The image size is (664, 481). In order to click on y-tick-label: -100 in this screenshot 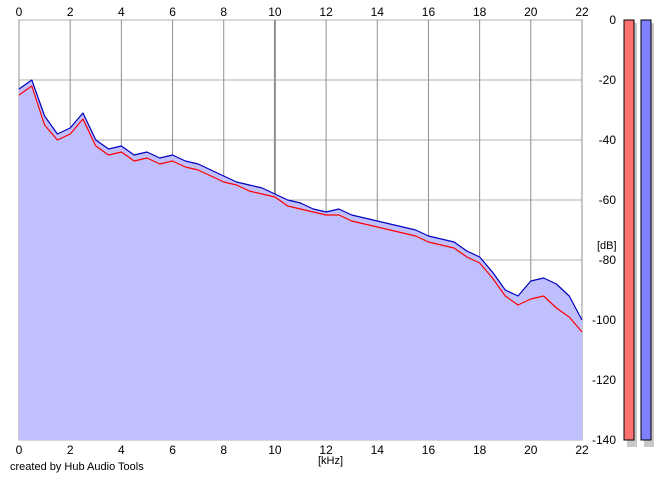, I will do `click(604, 320)`.